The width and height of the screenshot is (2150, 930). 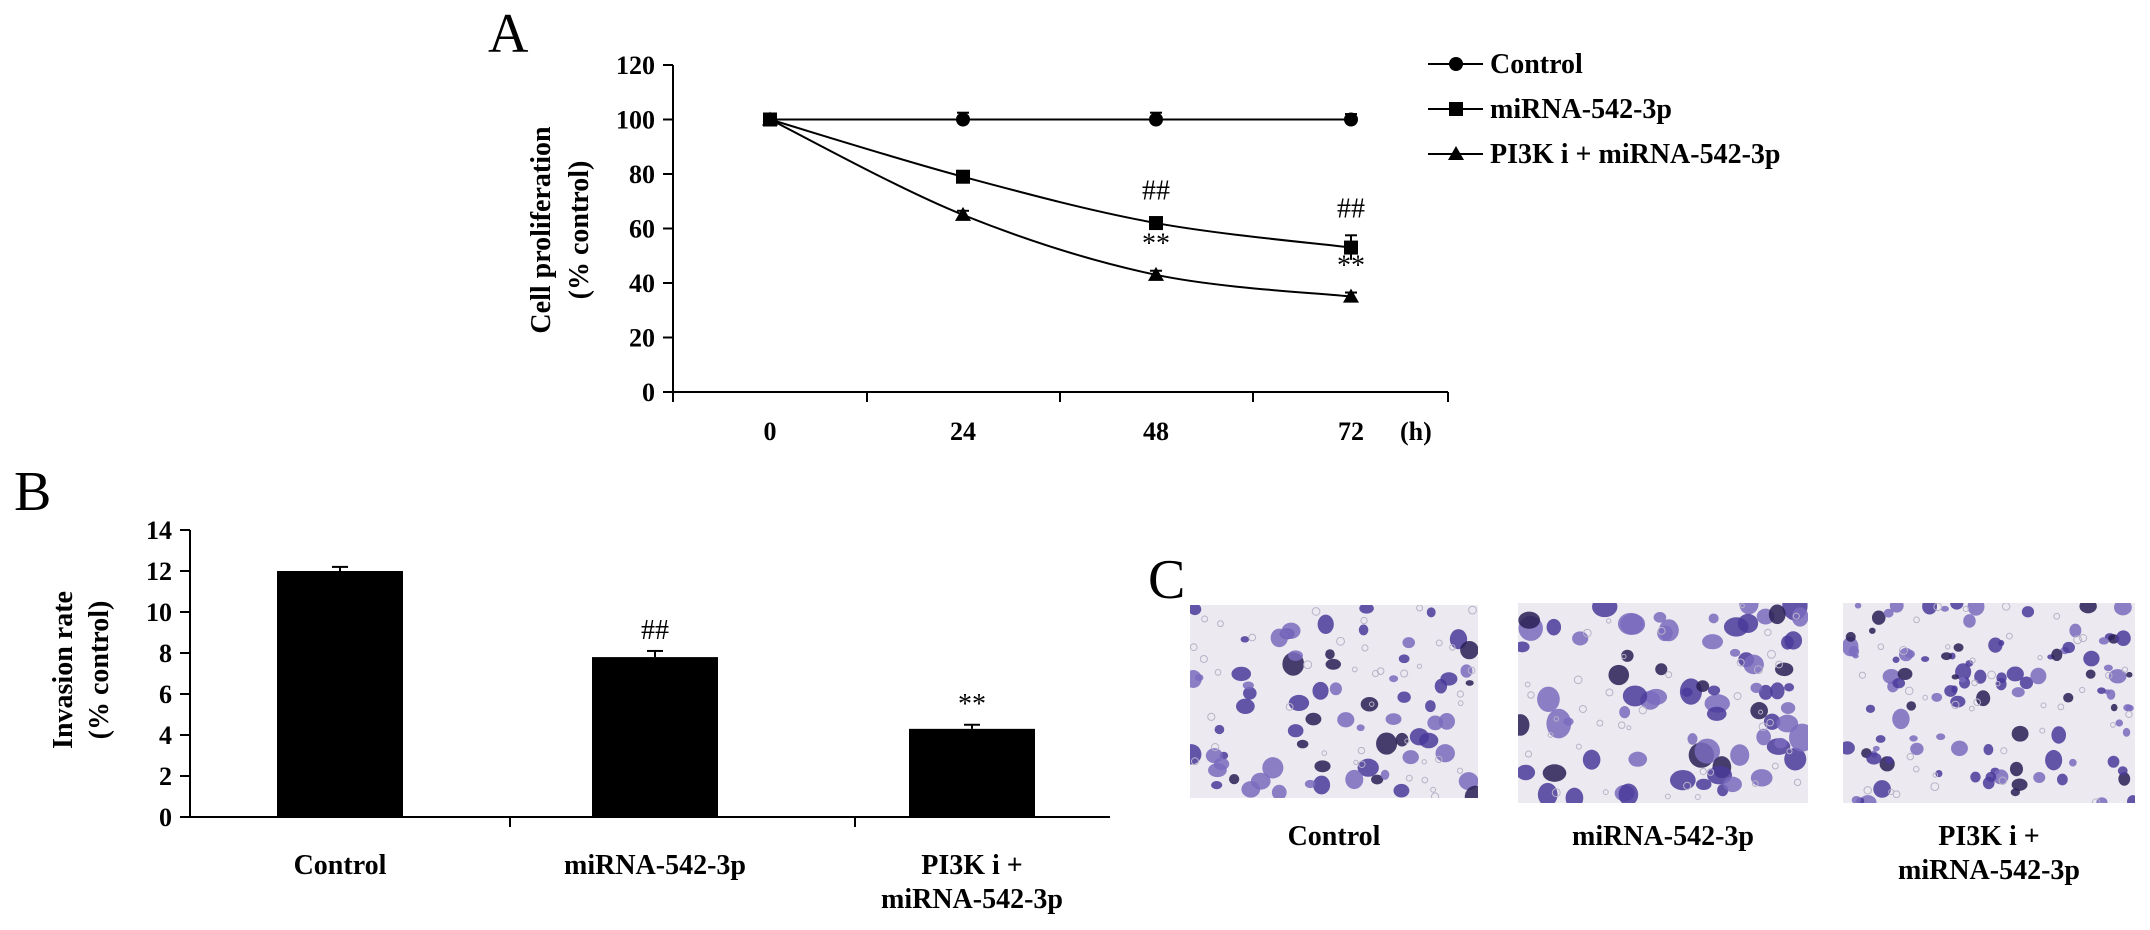 What do you see at coordinates (340, 865) in the screenshot?
I see `category-label-b: Control` at bounding box center [340, 865].